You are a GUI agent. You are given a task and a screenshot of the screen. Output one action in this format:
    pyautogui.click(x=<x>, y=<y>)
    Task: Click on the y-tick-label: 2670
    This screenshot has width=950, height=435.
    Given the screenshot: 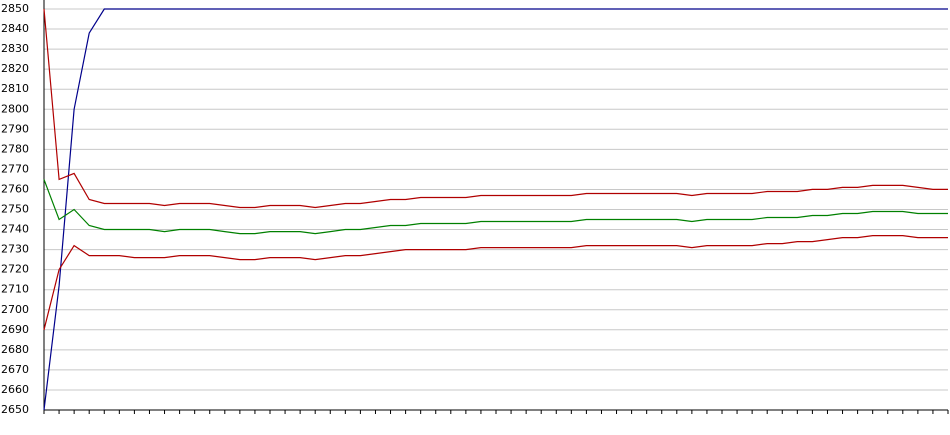 What is the action you would take?
    pyautogui.click(x=15, y=369)
    